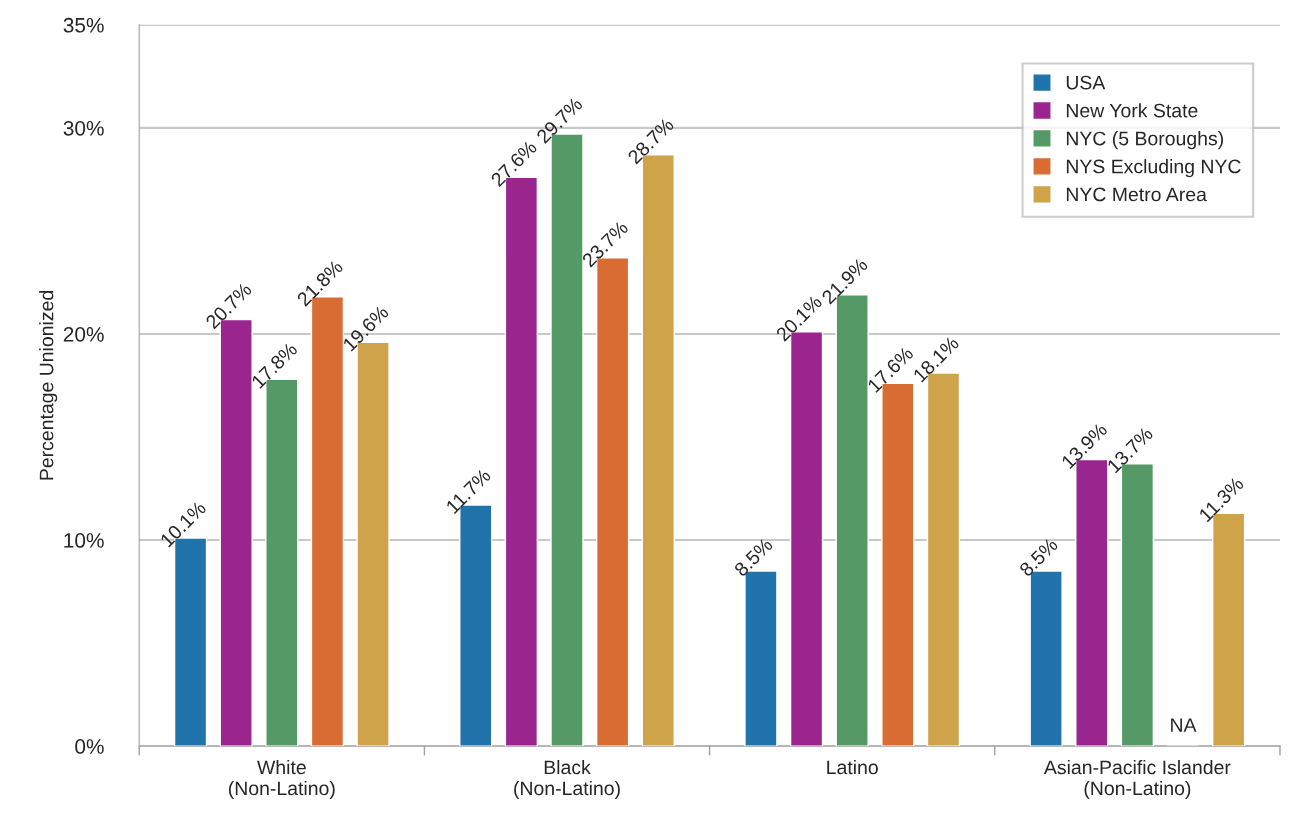  What do you see at coordinates (281, 779) in the screenshot?
I see `x-tick-label: White (Non-Latino)` at bounding box center [281, 779].